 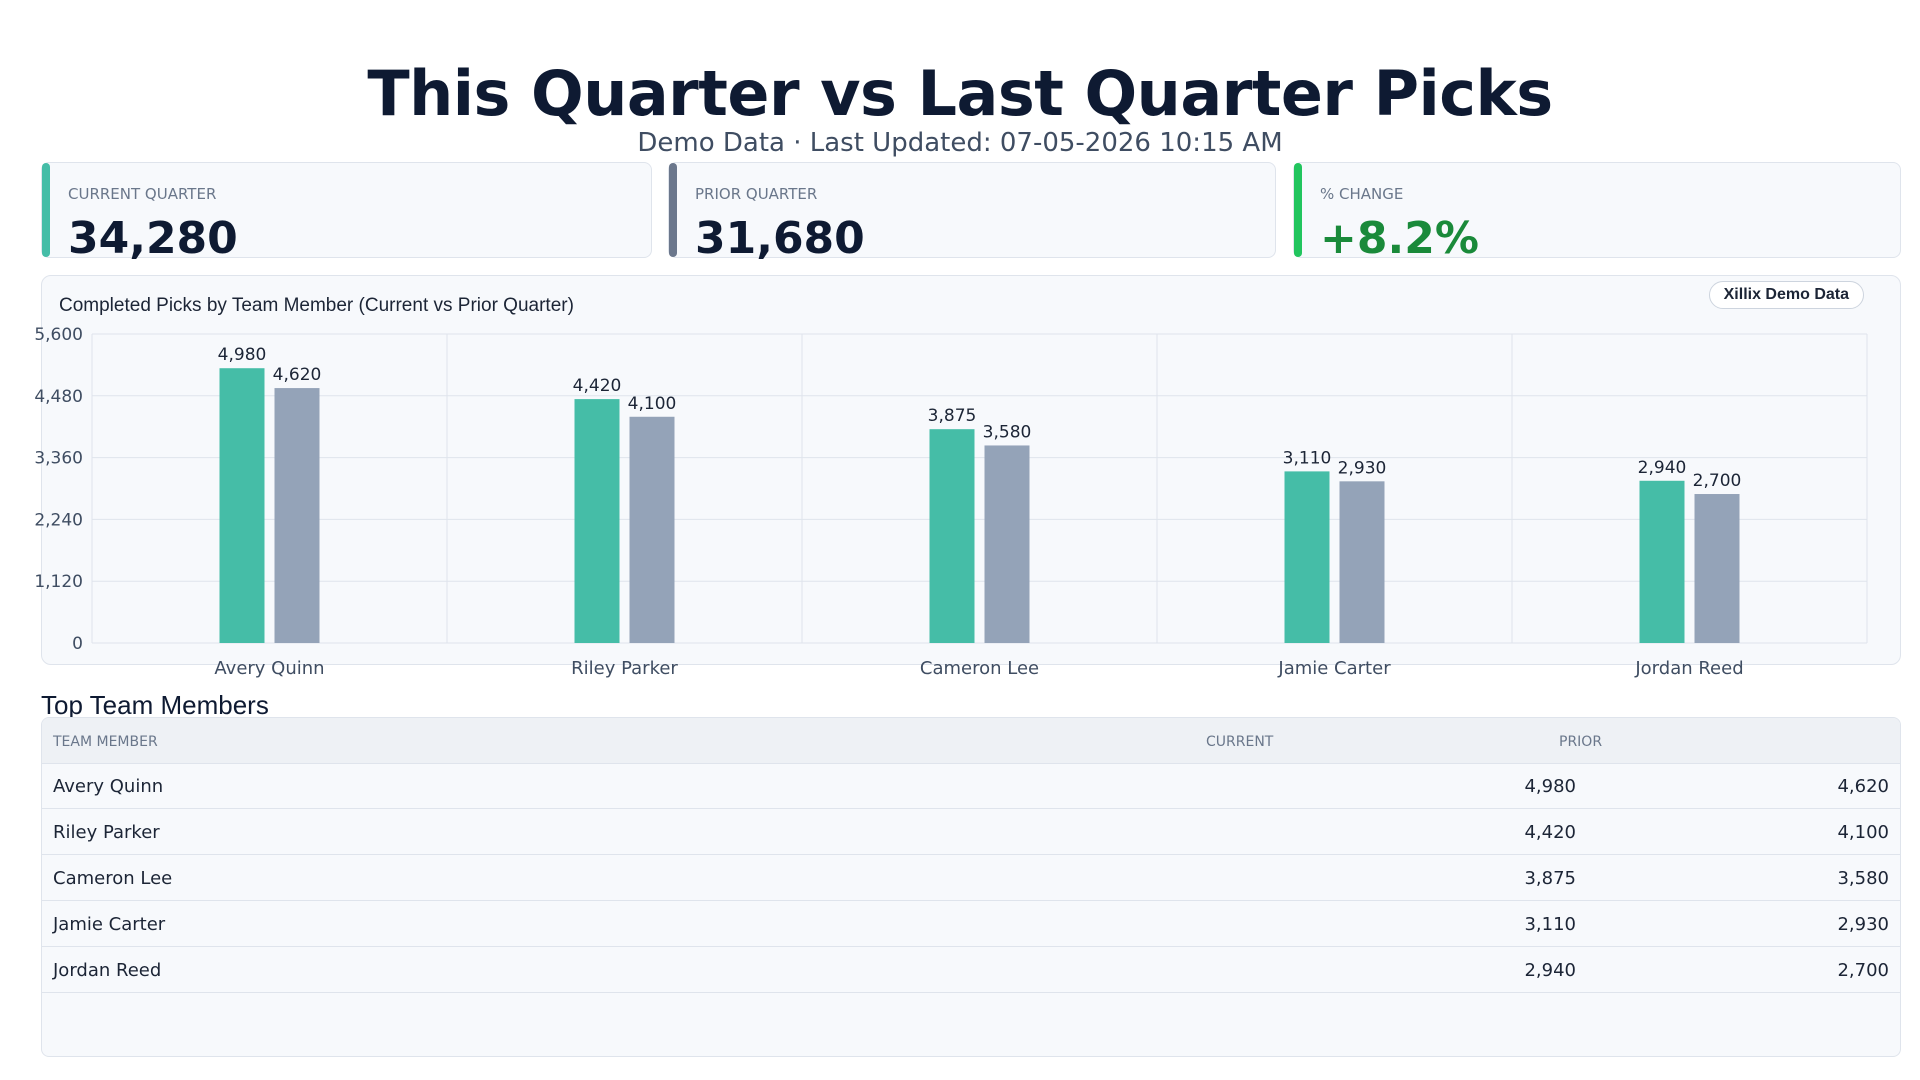 I want to click on cell-name: Avery Quinn, so click(x=108, y=786).